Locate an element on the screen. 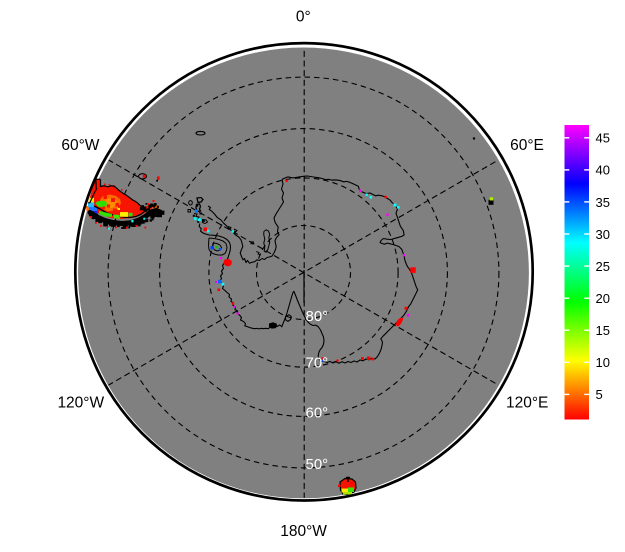 The width and height of the screenshot is (625, 552). svg-text: 20 is located at coordinates (603, 298).